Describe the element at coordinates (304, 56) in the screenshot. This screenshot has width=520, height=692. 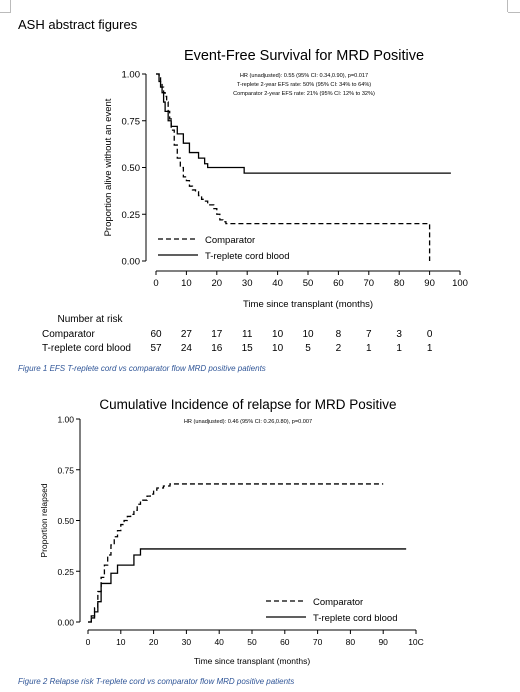
I see `chart-title: Event-Free Survival for MRD Positive` at that location.